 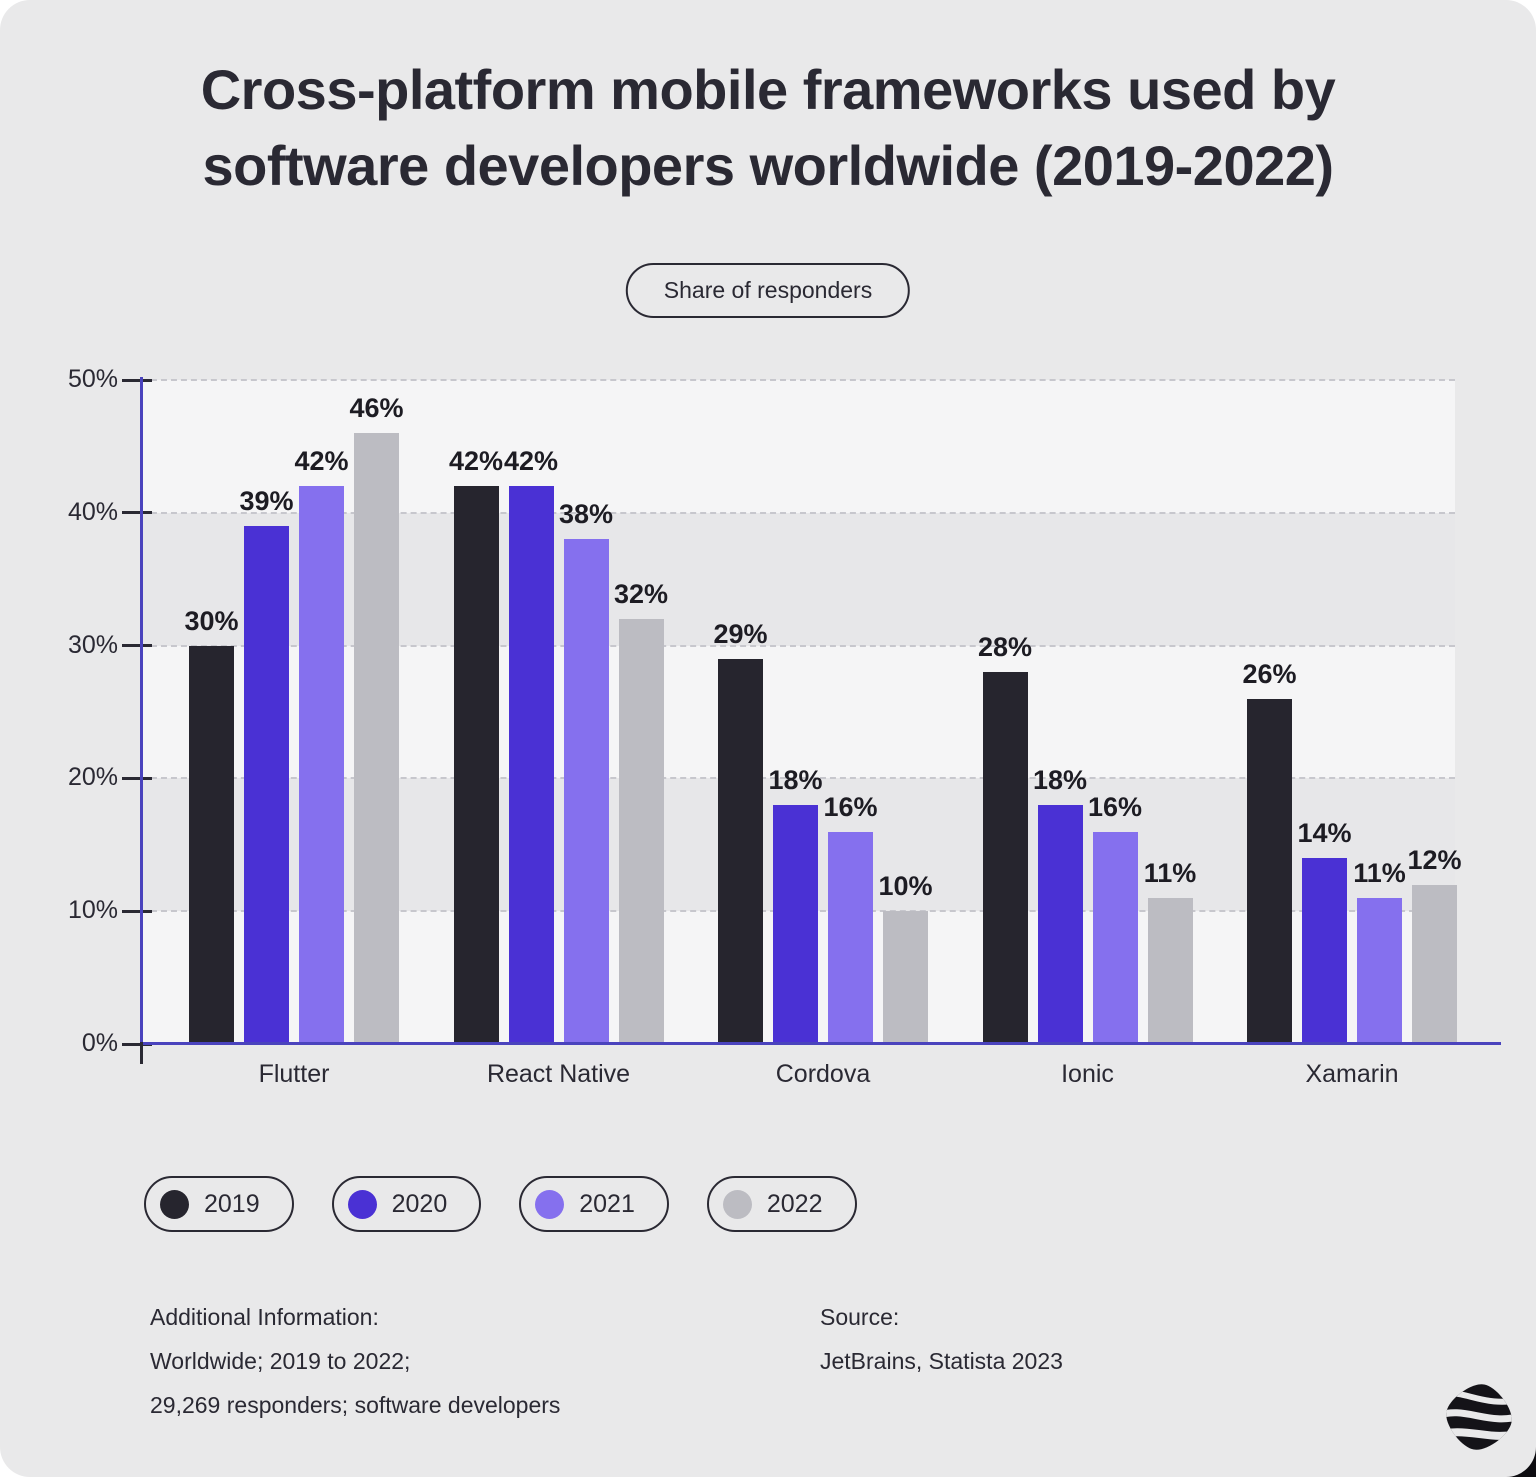 What do you see at coordinates (266, 785) in the screenshot?
I see `bar-flutter-2020` at bounding box center [266, 785].